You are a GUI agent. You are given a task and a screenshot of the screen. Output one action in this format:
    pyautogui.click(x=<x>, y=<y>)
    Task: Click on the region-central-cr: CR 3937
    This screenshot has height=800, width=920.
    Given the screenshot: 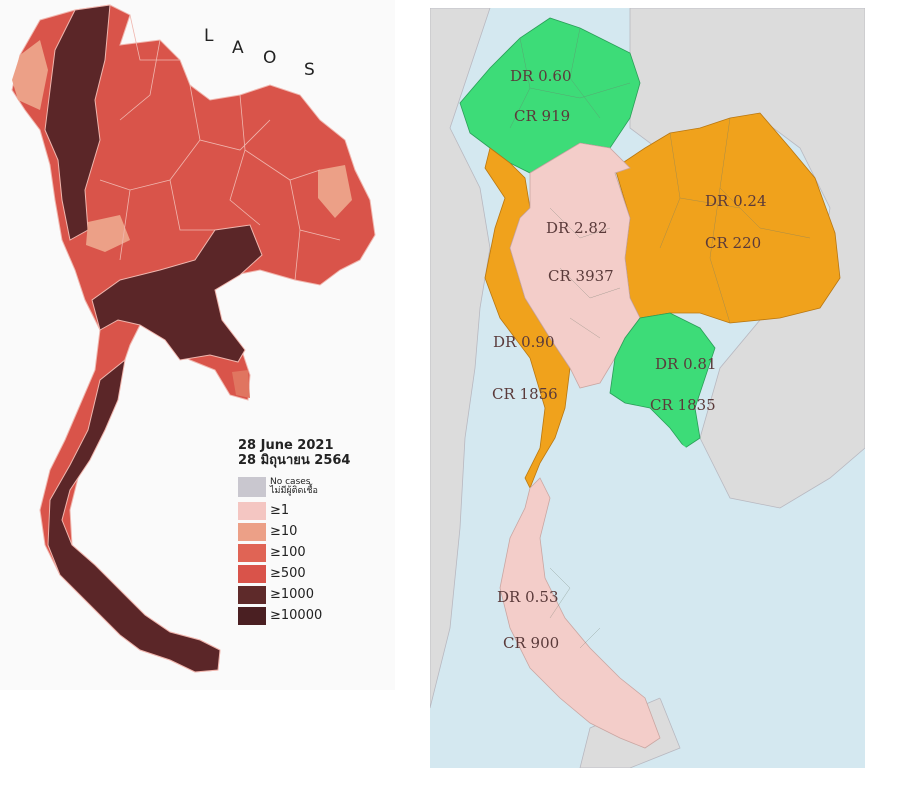 What is the action you would take?
    pyautogui.click(x=581, y=276)
    